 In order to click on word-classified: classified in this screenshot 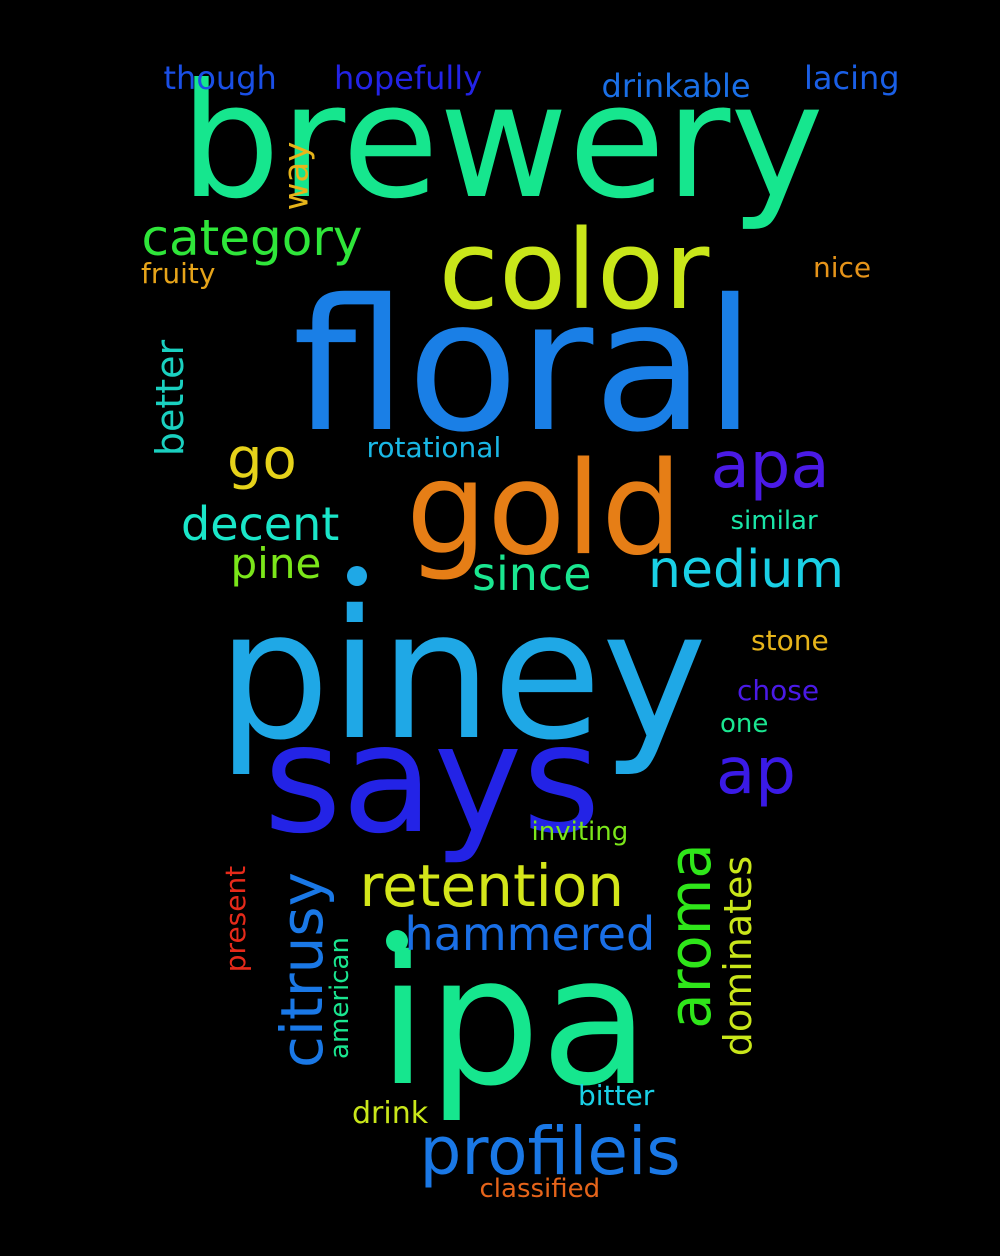, I will do `click(540, 1189)`.